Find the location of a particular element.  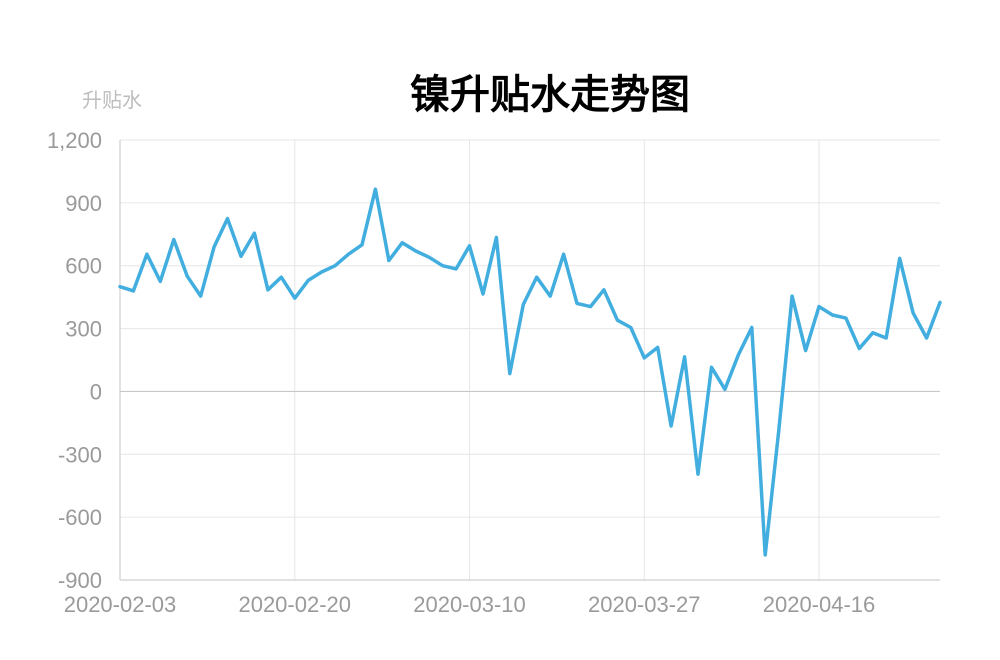

x-tick-label: 2020-03-27 is located at coordinates (644, 604).